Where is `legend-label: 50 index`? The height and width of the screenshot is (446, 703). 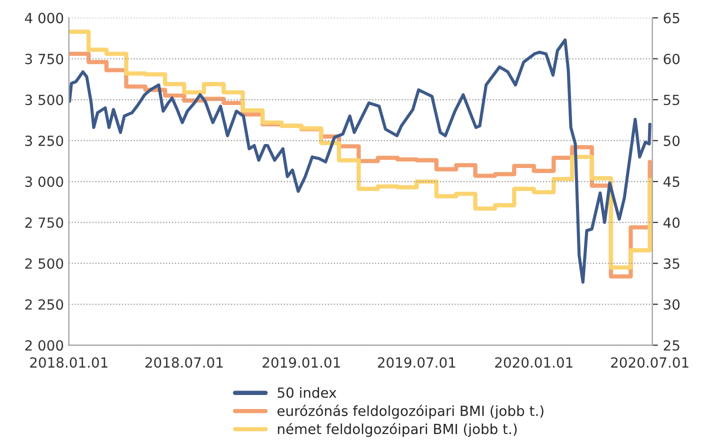
legend-label: 50 index is located at coordinates (307, 392).